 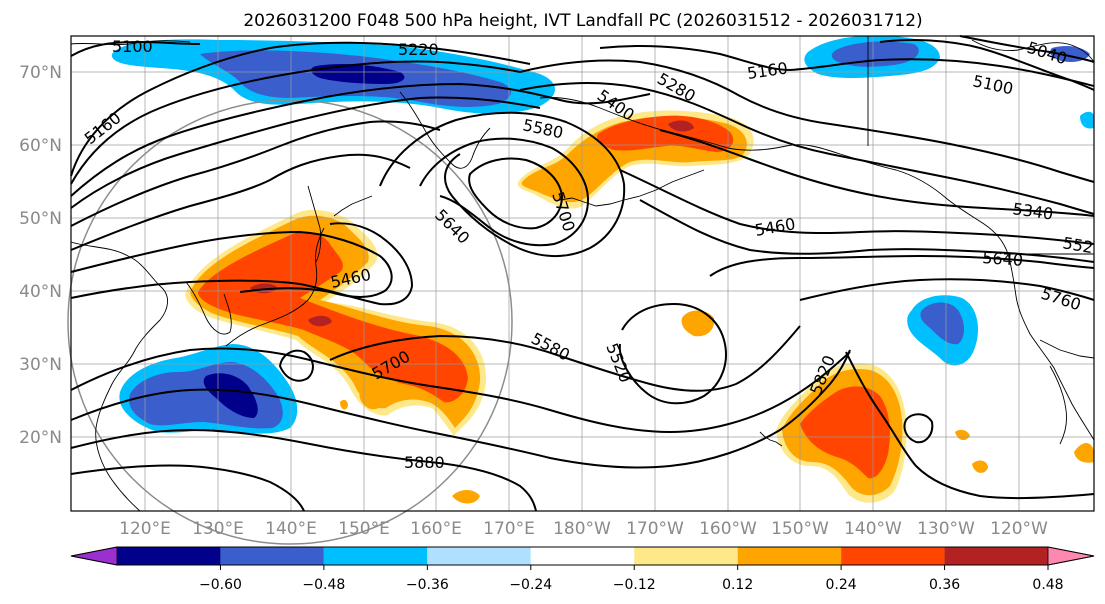 I want to click on ivt-positive-small-c, so click(x=962, y=435).